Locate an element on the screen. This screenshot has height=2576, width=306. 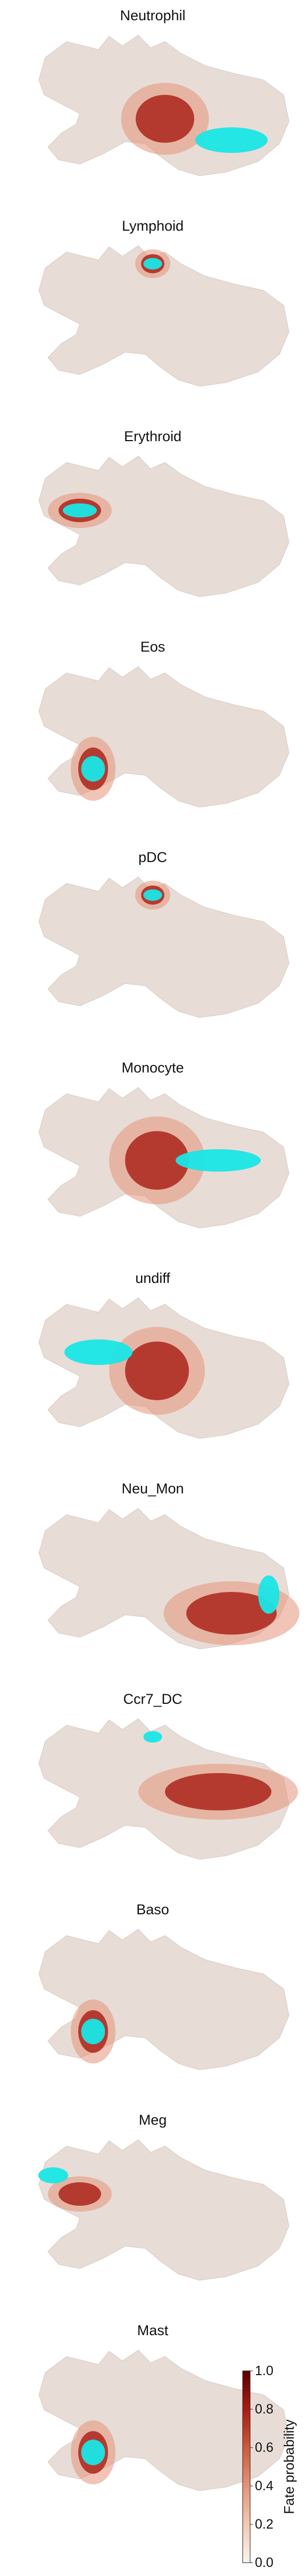
panel-10: Baso is located at coordinates (164, 1985).